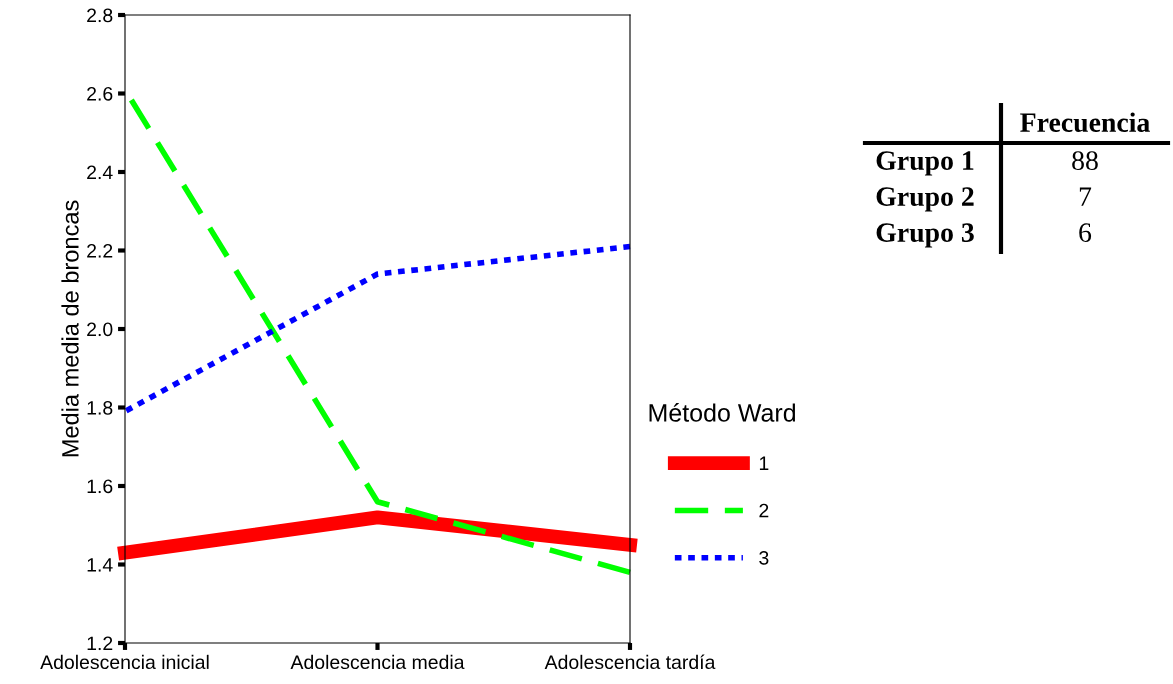 The height and width of the screenshot is (684, 1173). I want to click on legend-label: 3, so click(764, 557).